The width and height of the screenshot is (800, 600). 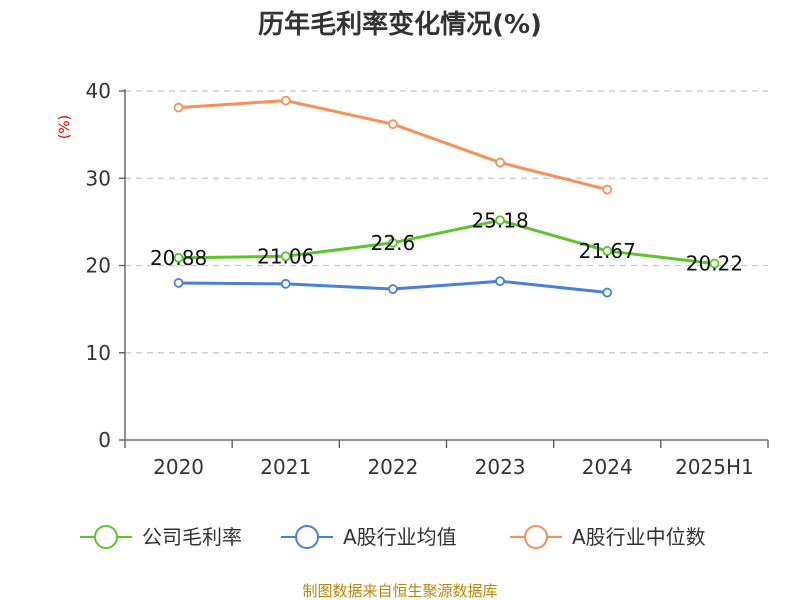 I want to click on data-point-s0-2021, so click(x=285, y=256).